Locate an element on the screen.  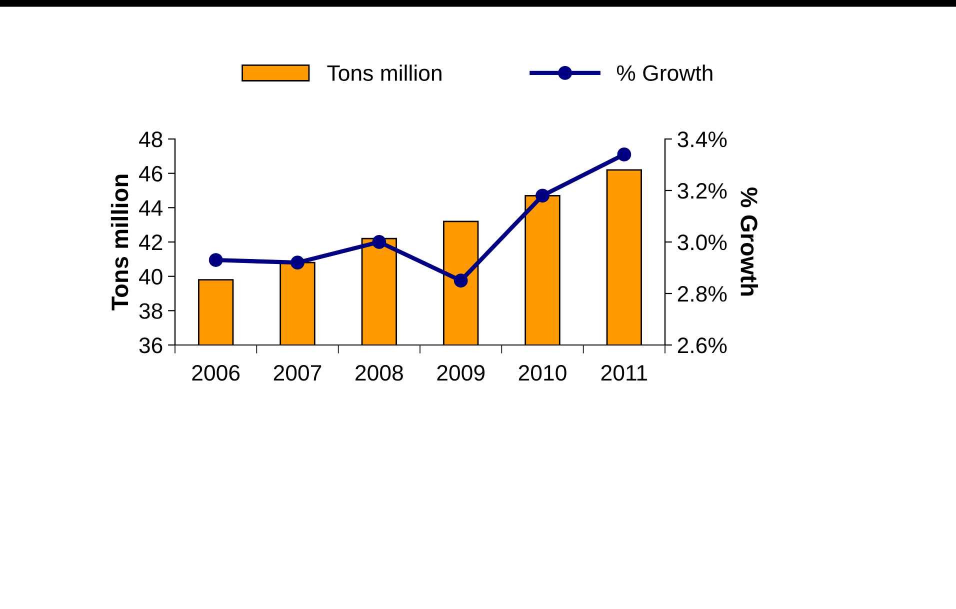
y2-tick-label: 3.4% is located at coordinates (702, 140).